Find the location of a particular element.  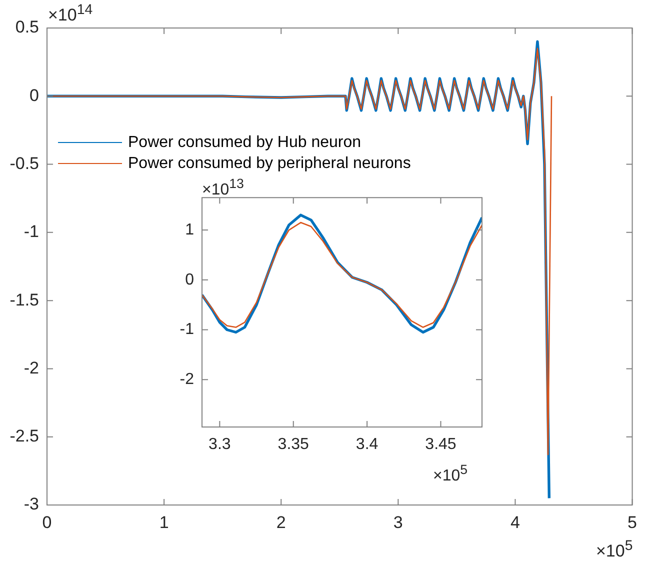

y-tick-label: 1 is located at coordinates (189, 229).